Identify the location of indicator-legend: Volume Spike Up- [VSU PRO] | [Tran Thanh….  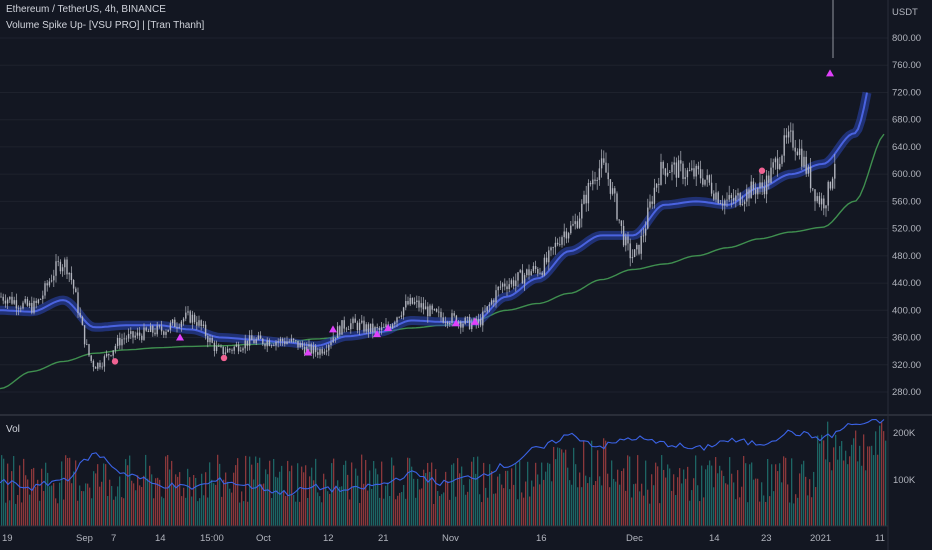
(105, 25).